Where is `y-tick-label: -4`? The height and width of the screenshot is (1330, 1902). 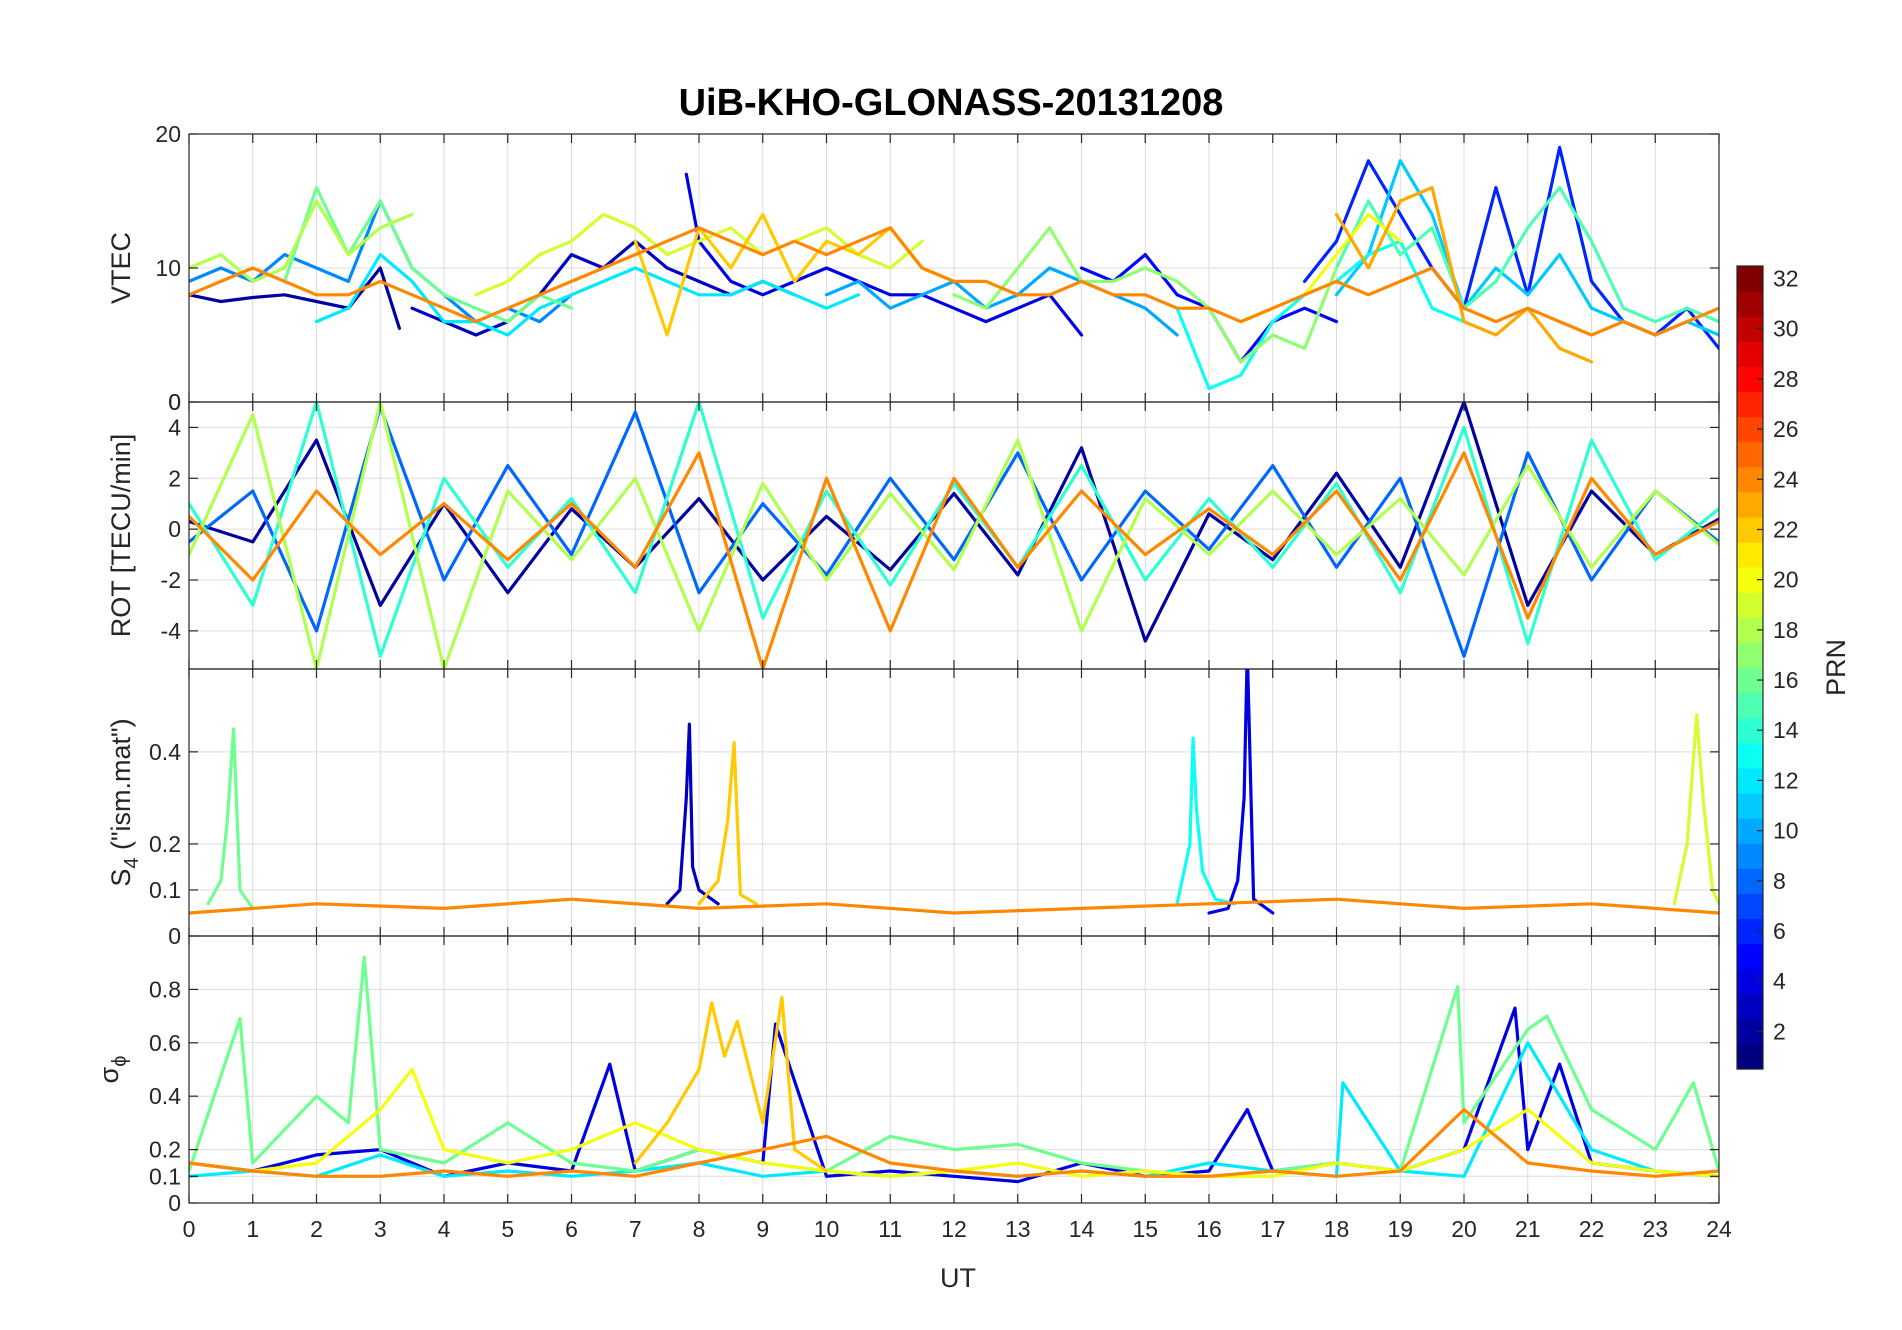 y-tick-label: -4 is located at coordinates (171, 631).